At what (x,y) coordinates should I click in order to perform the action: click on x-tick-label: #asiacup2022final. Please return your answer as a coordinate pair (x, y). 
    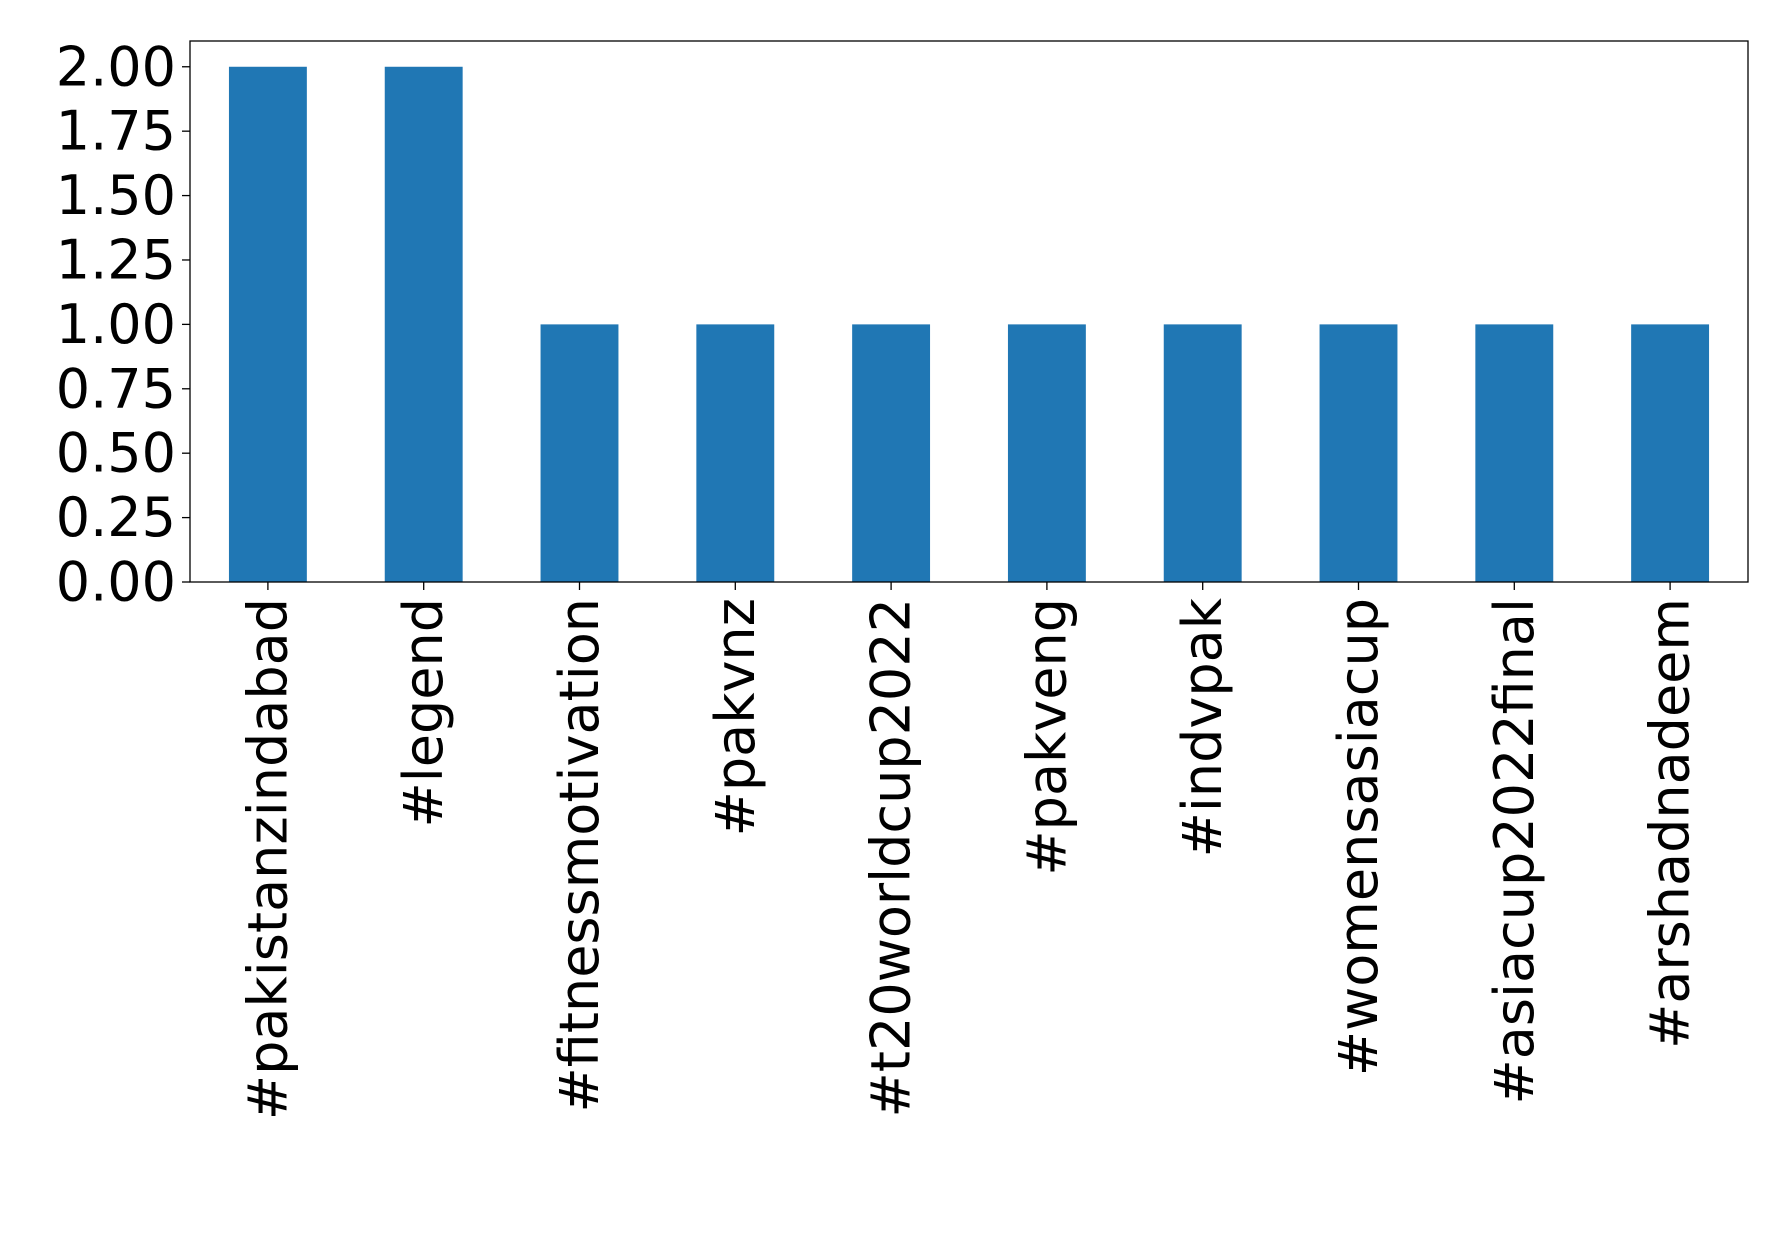
    Looking at the image, I should click on (1514, 851).